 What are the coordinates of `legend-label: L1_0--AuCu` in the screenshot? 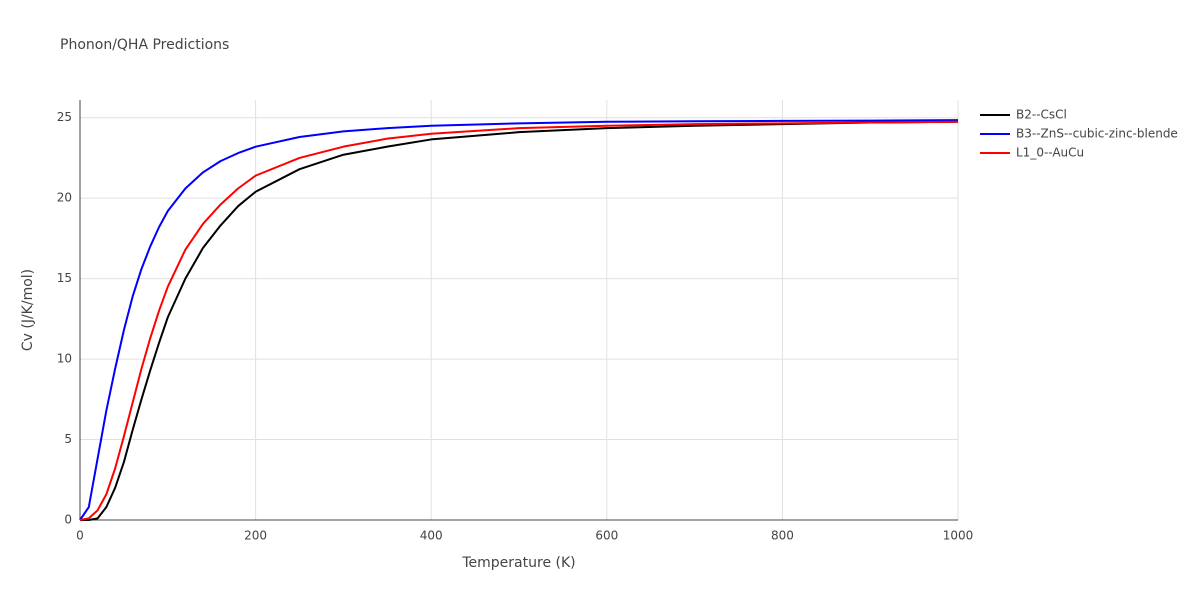 It's located at (1050, 153).